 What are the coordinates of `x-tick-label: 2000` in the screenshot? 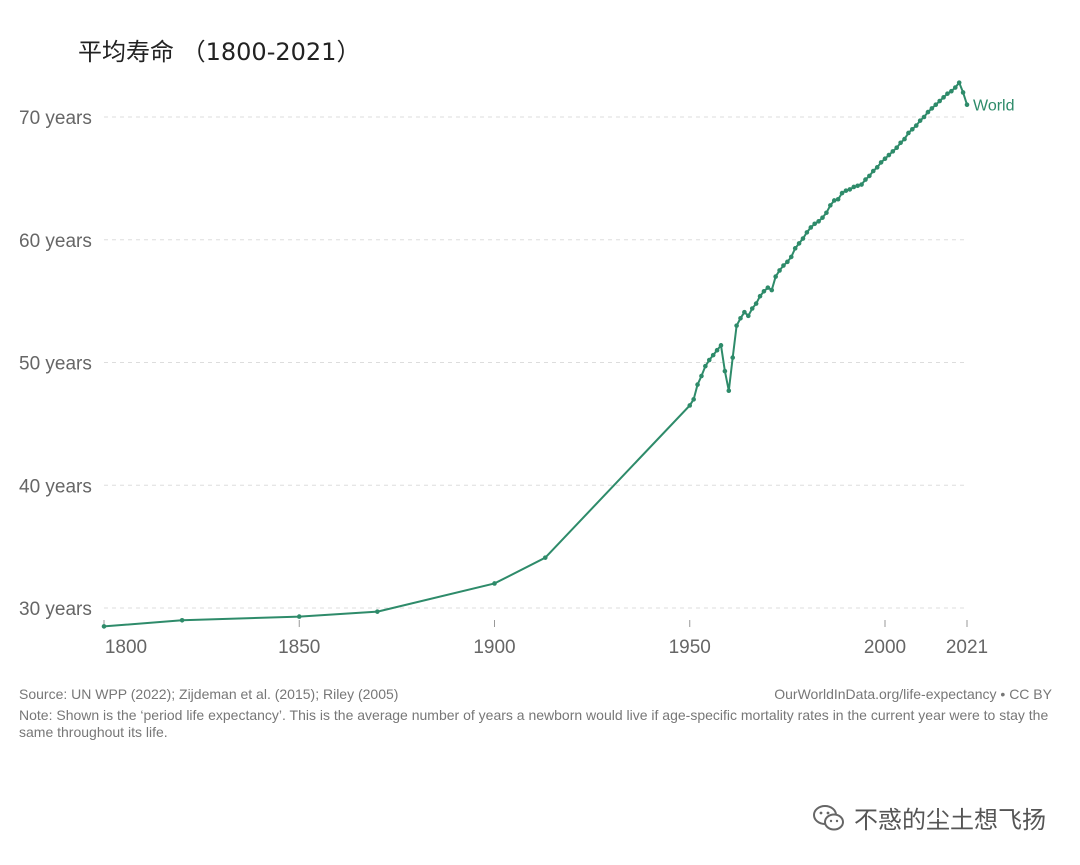 It's located at (885, 647).